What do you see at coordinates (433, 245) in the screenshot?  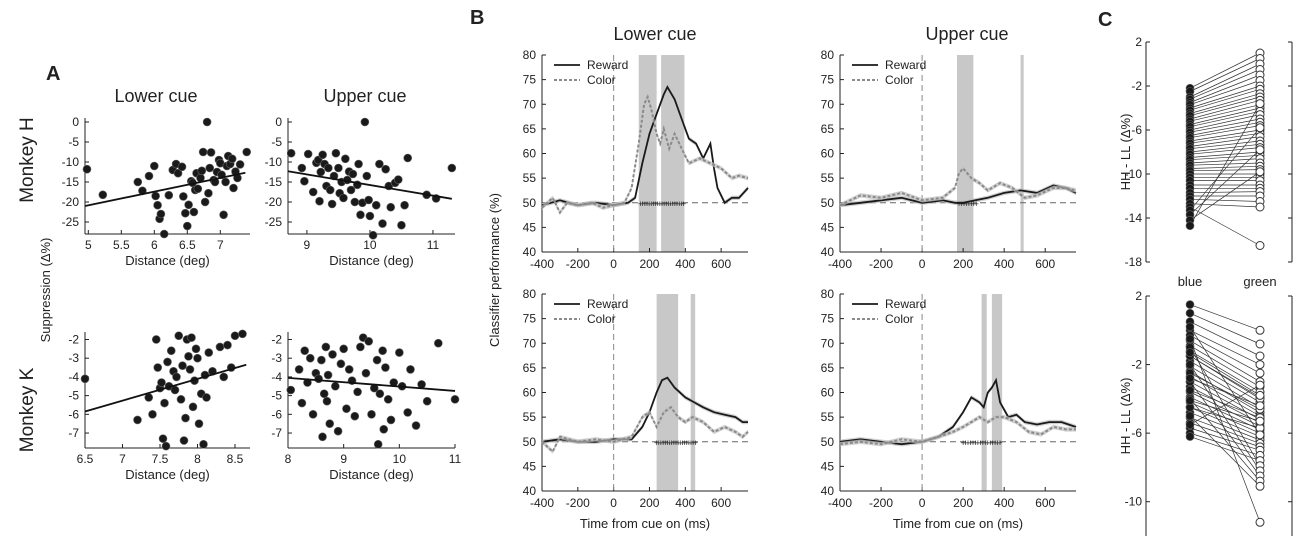 I see `x-tick-label: 11` at bounding box center [433, 245].